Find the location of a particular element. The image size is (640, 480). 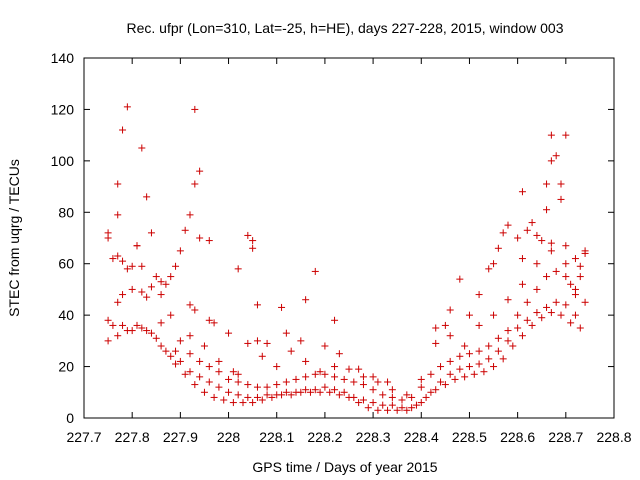

x-tick-label: 228 is located at coordinates (229, 437).